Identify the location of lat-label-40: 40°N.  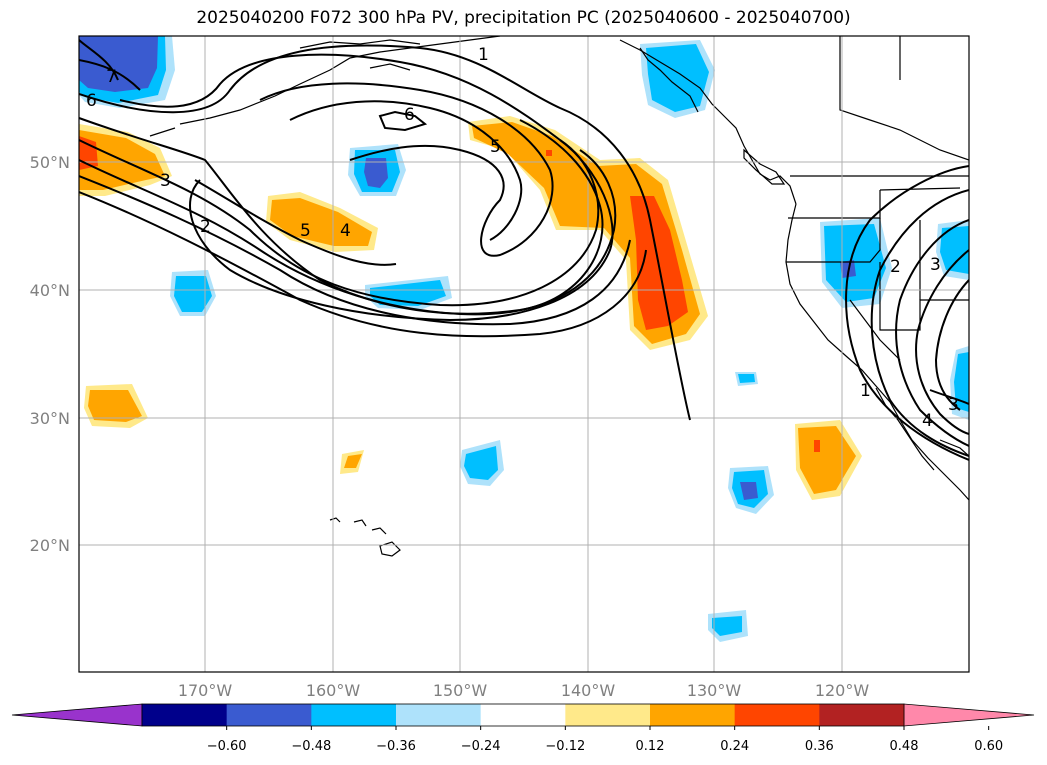
(50, 290).